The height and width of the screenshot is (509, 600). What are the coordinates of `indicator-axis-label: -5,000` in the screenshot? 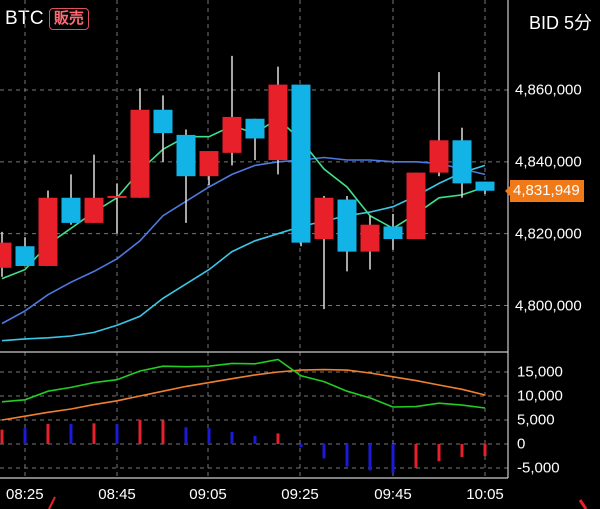 It's located at (538, 468).